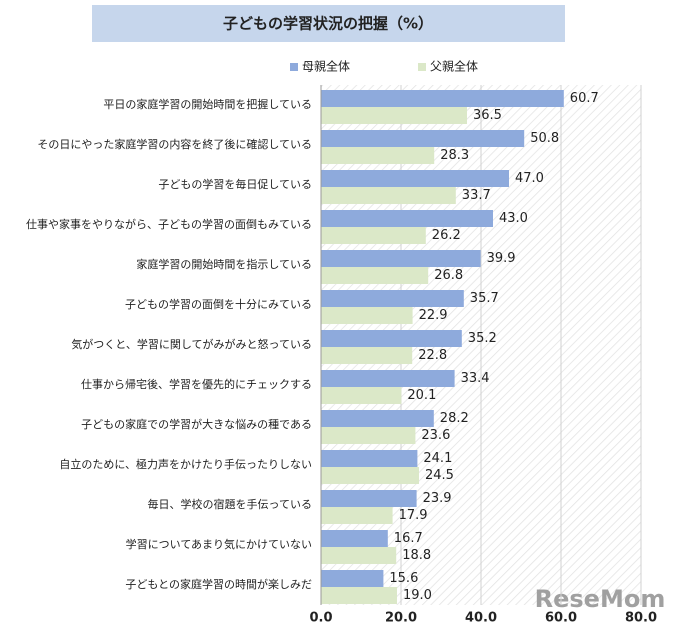 This screenshot has height=627, width=675. I want to click on value-label: 23.9, so click(437, 498).